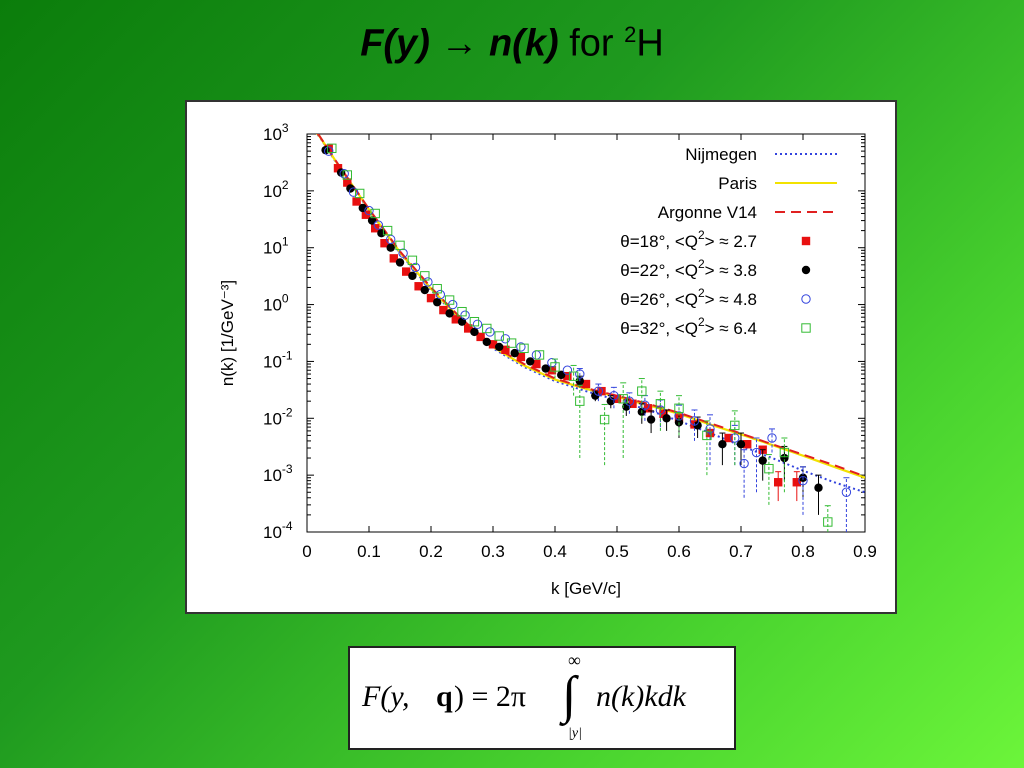 Image resolution: width=1024 pixels, height=768 pixels. What do you see at coordinates (493, 551) in the screenshot?
I see `x-tick-label: 0.3` at bounding box center [493, 551].